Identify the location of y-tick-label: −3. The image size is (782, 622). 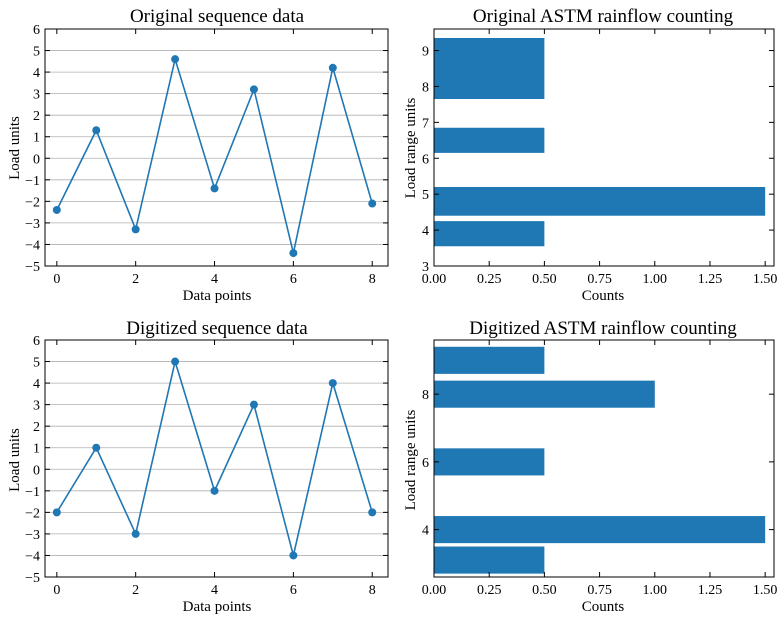
(32, 224).